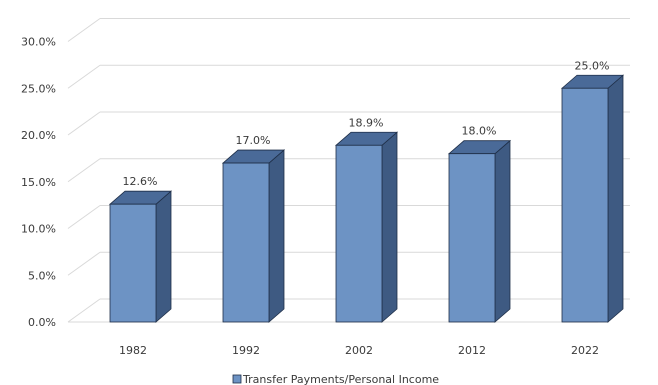 The width and height of the screenshot is (658, 385). Describe the element at coordinates (472, 350) in the screenshot. I see `x-tick-label: 2012` at that location.